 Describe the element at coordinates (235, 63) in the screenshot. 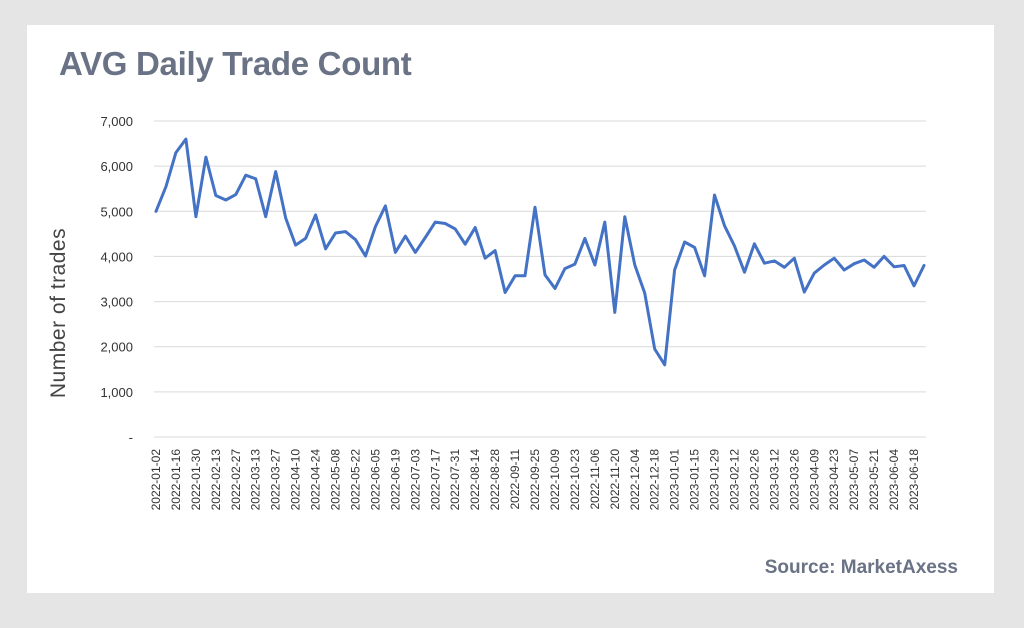

I see `chart-title: AVG Daily Trade Count` at that location.